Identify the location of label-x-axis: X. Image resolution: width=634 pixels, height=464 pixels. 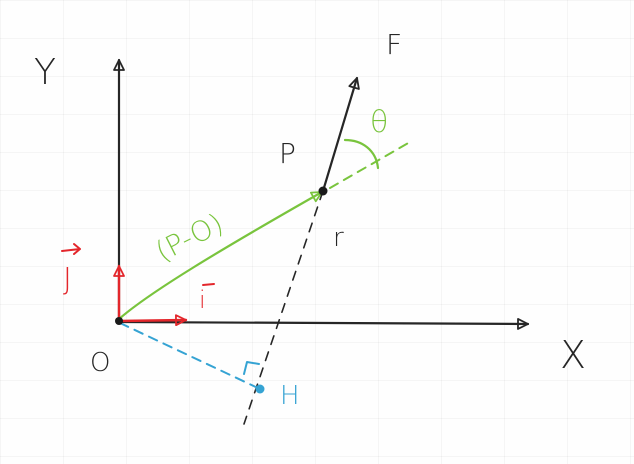
(573, 355).